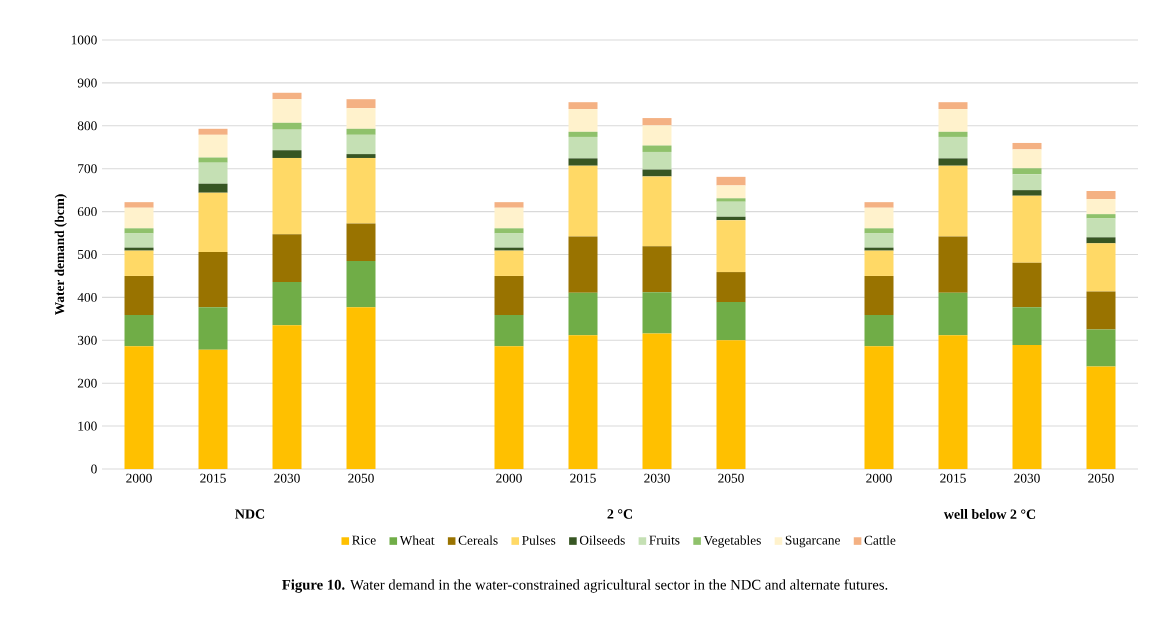  I want to click on y-tick-label: 0, so click(94, 469).